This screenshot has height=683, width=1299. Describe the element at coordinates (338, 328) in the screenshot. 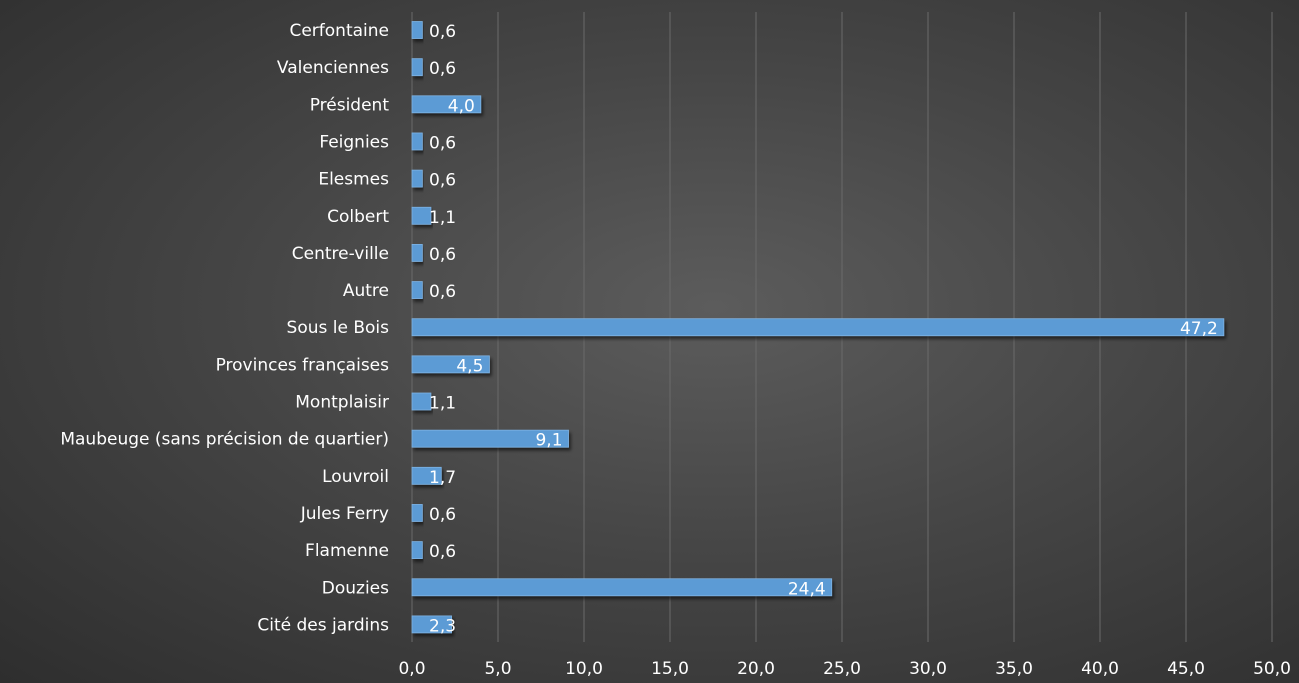

I see `category-label: Sous le Bois` at that location.